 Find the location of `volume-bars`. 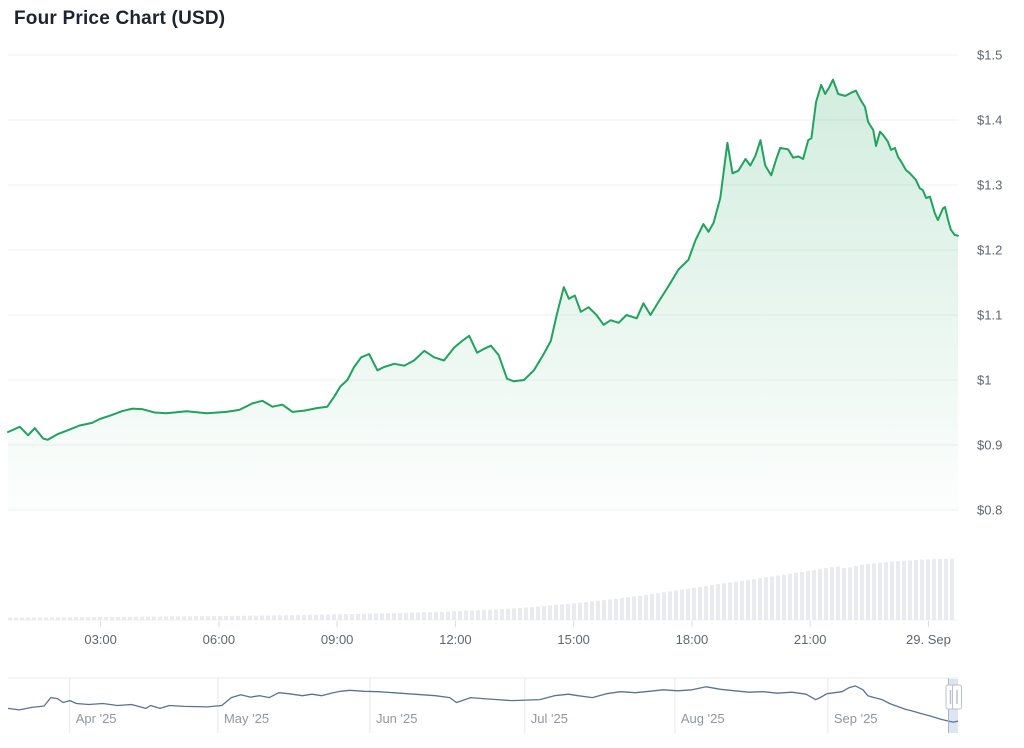

volume-bars is located at coordinates (481, 589).